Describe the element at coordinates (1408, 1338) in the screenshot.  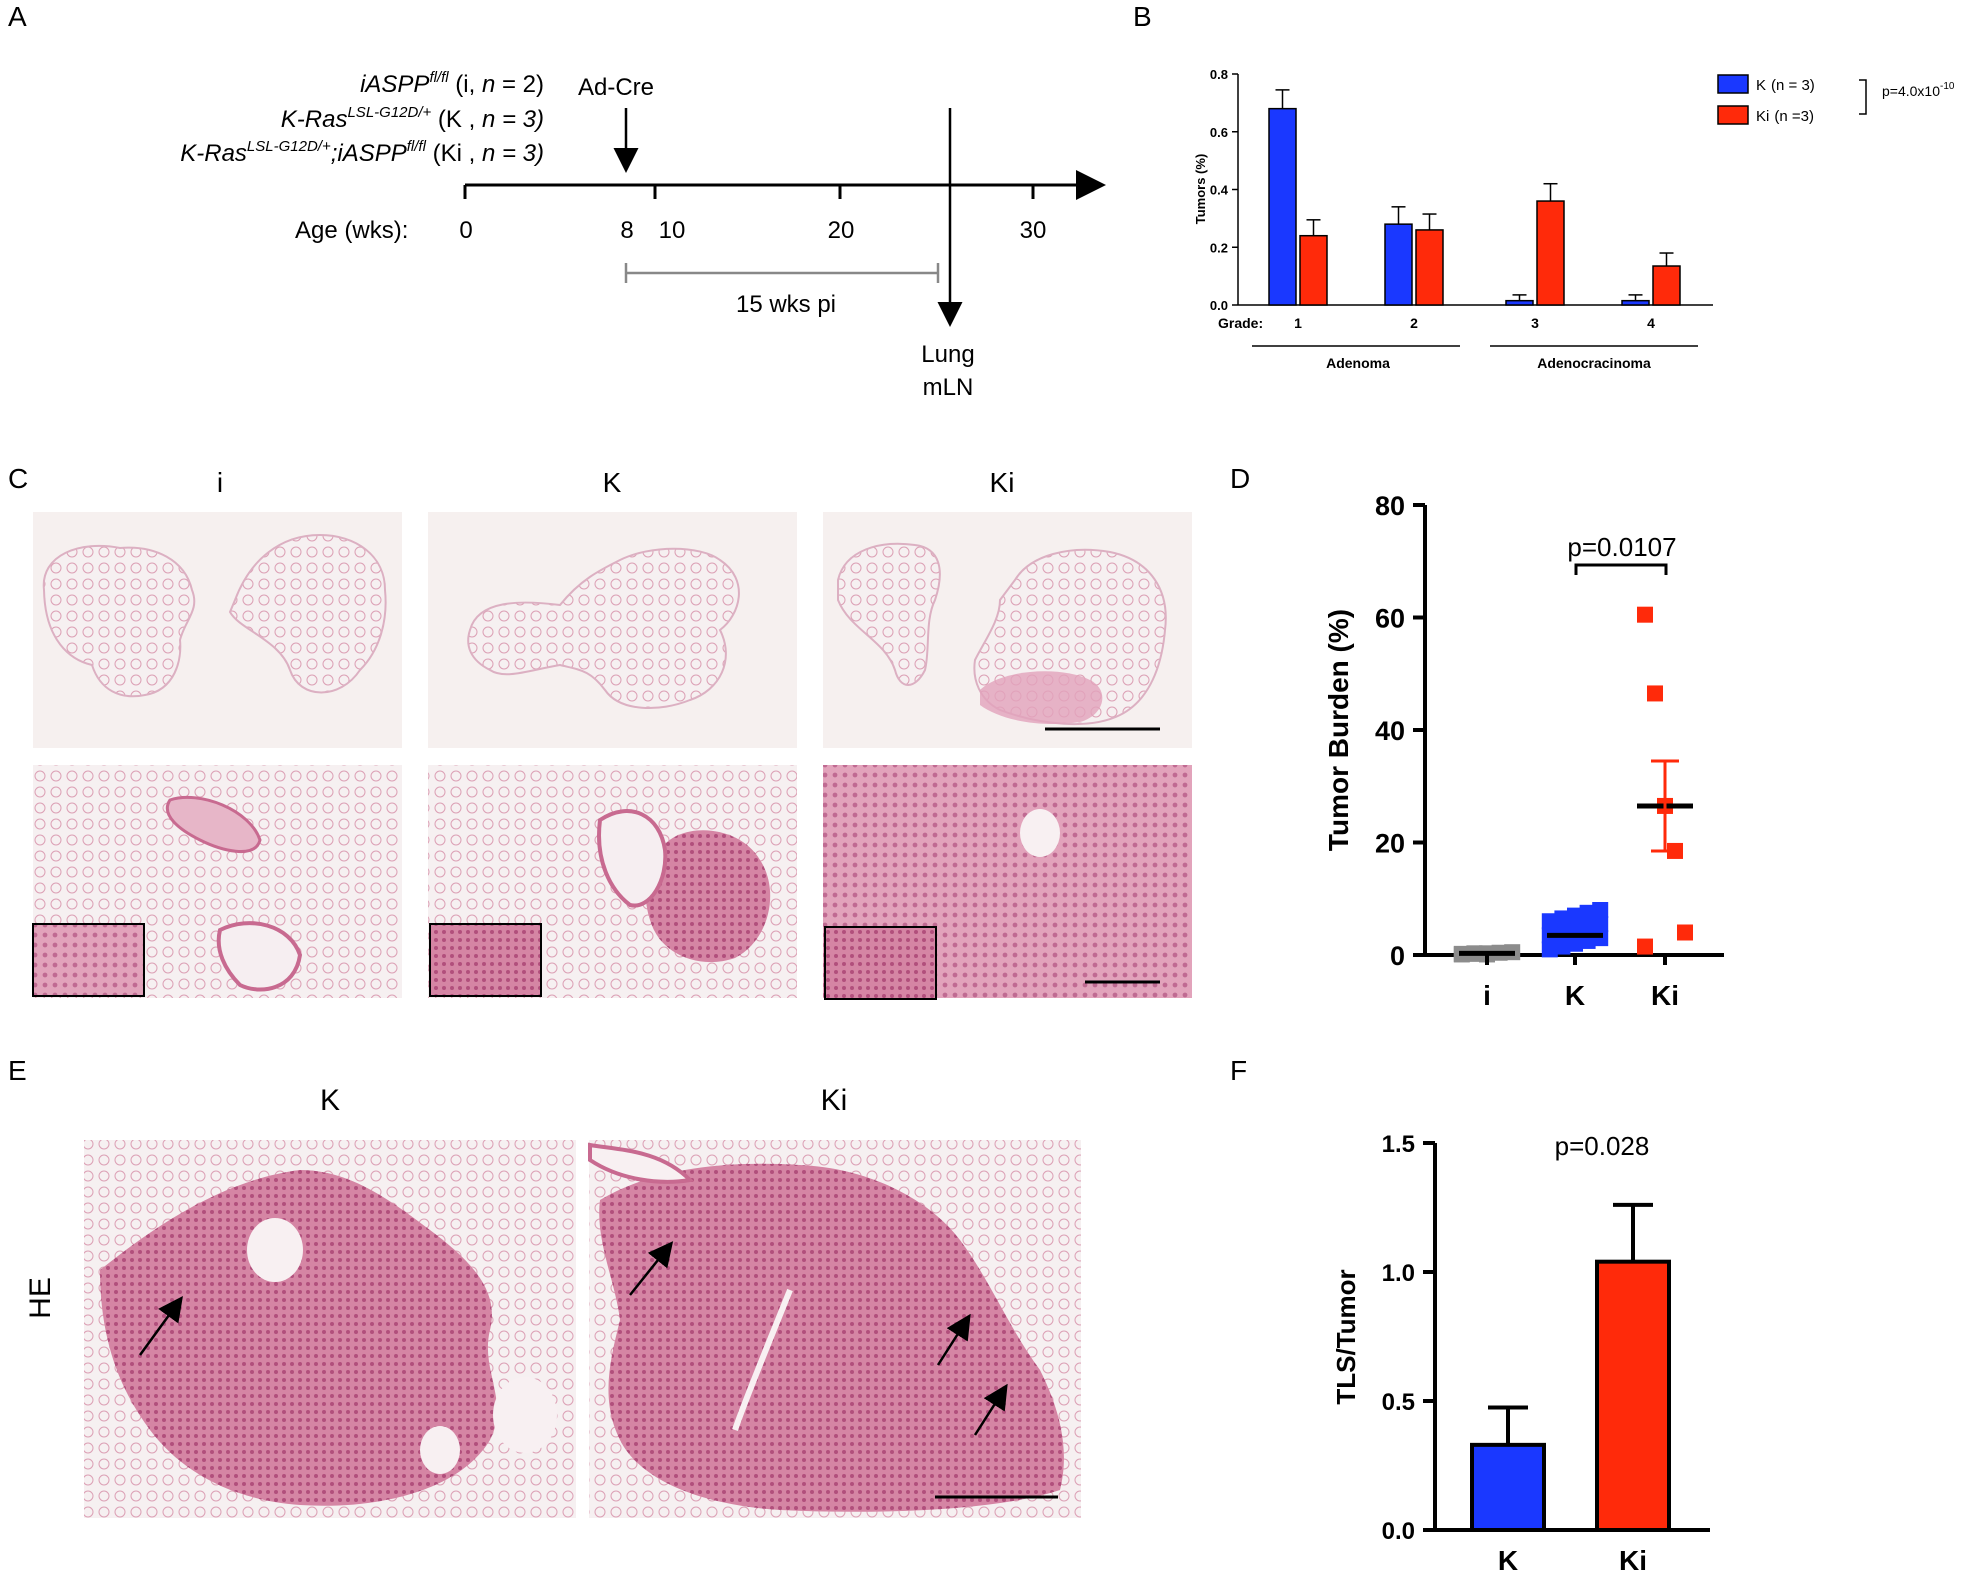
I see `panel-f-yticks: 0.0 0.5 1.0 1.5` at that location.